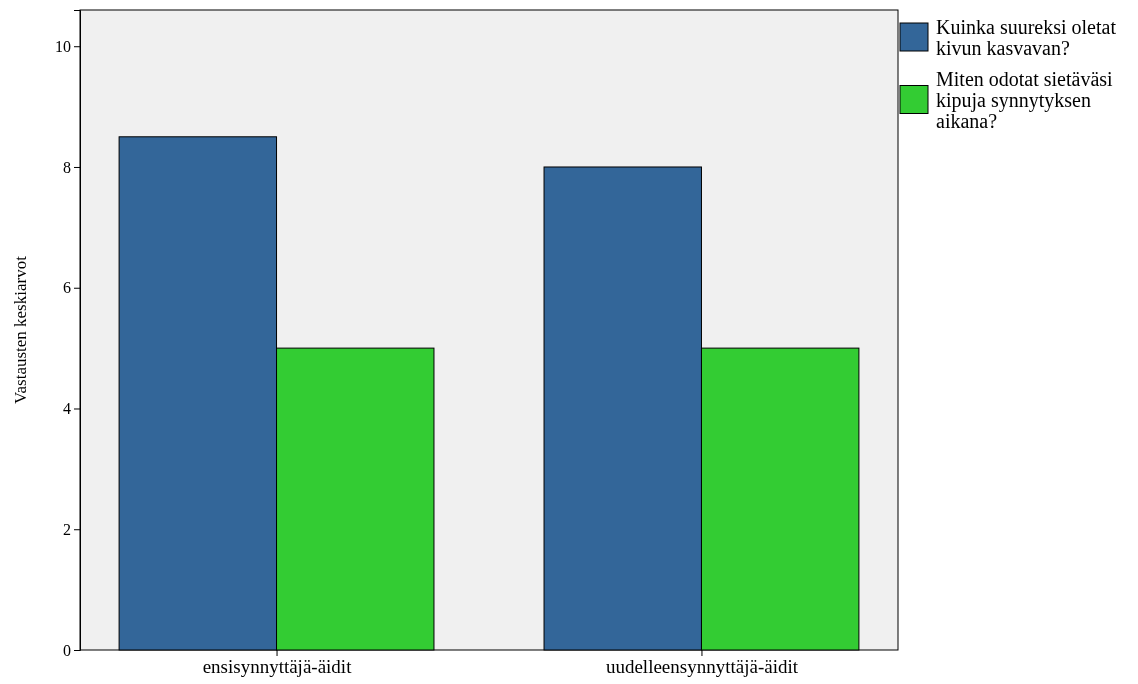  I want to click on legend-label: Miten odotat sietäväsi kipuja synnytyksen aikana?, so click(1025, 100).